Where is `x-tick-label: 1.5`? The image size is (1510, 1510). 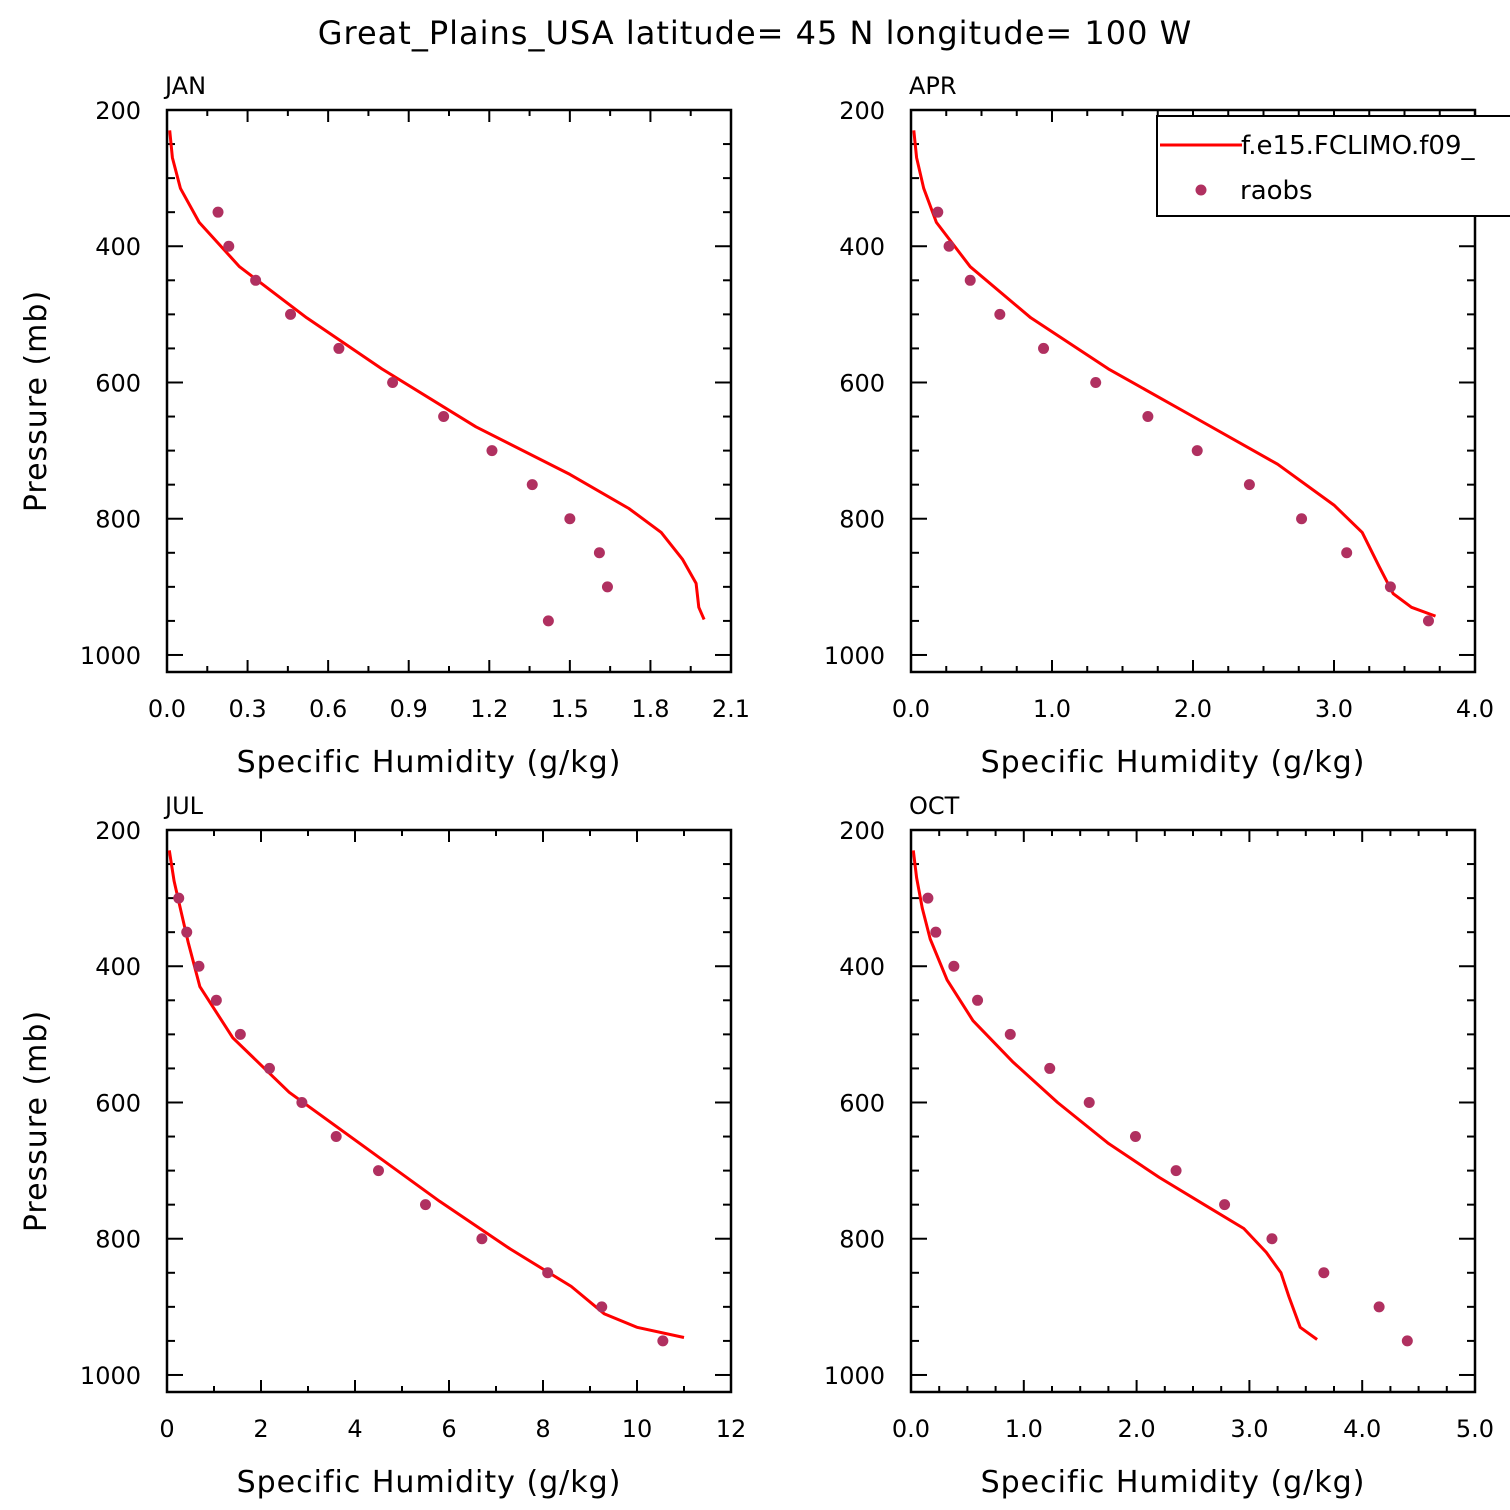
x-tick-label: 1.5 is located at coordinates (570, 709).